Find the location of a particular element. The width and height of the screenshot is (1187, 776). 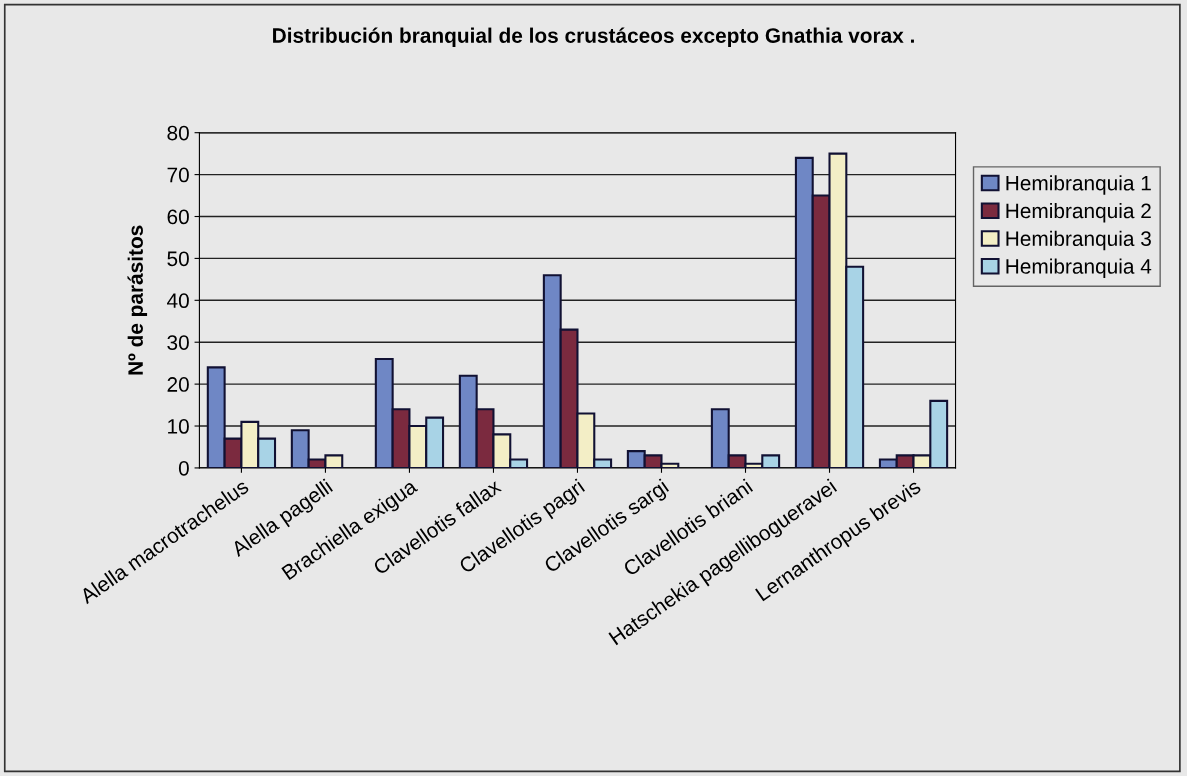

legend-label: Hemibranquia 4 is located at coordinates (1079, 268).